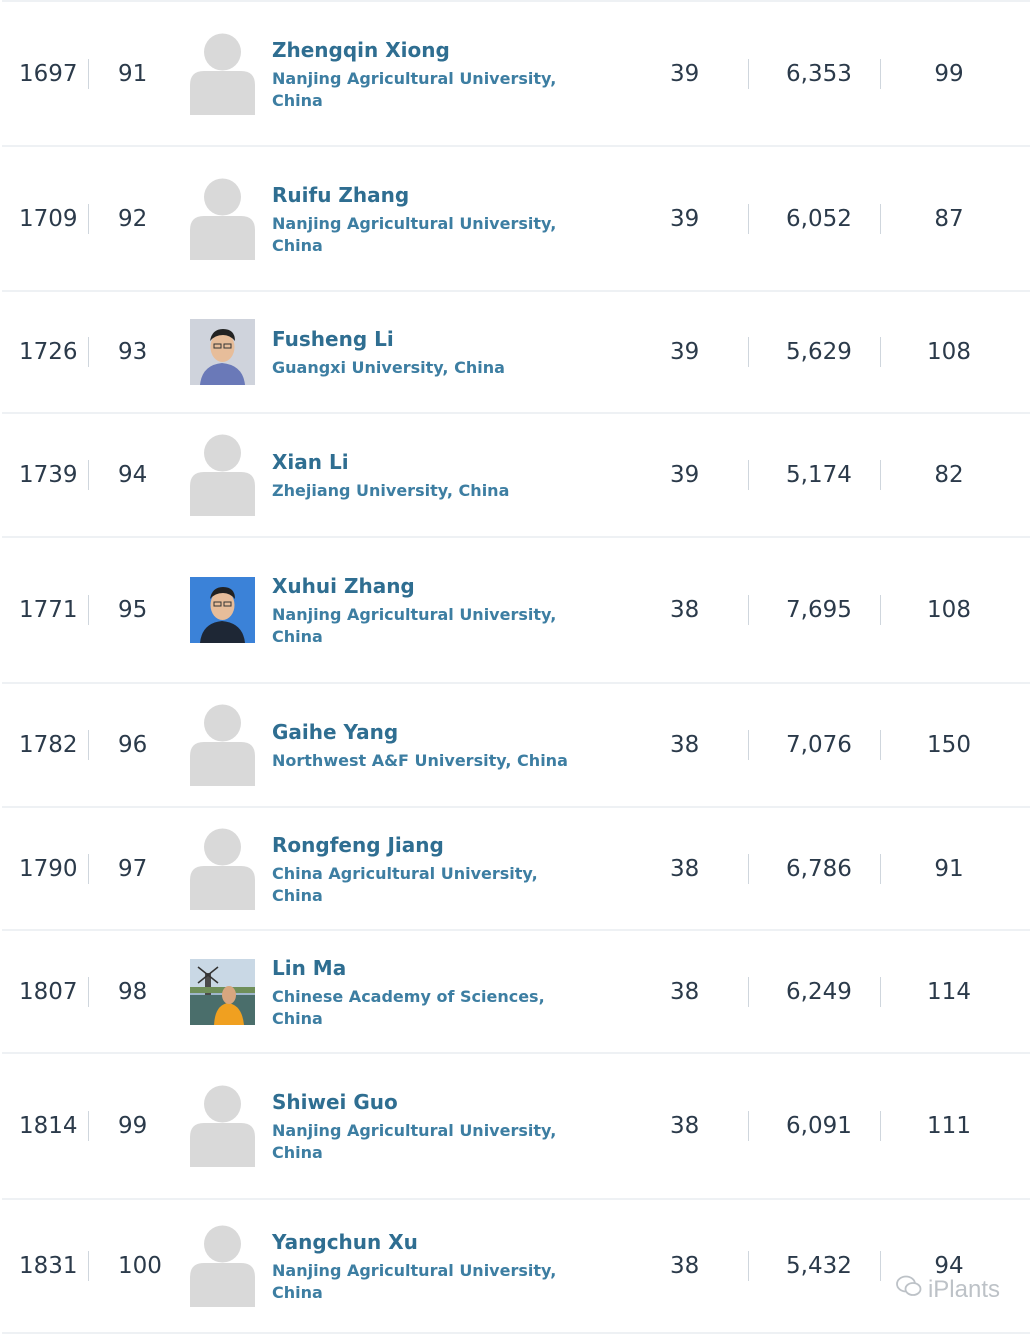 This screenshot has height=1334, width=1034. Describe the element at coordinates (310, 462) in the screenshot. I see `scientist-name-link: Xian Li` at that location.